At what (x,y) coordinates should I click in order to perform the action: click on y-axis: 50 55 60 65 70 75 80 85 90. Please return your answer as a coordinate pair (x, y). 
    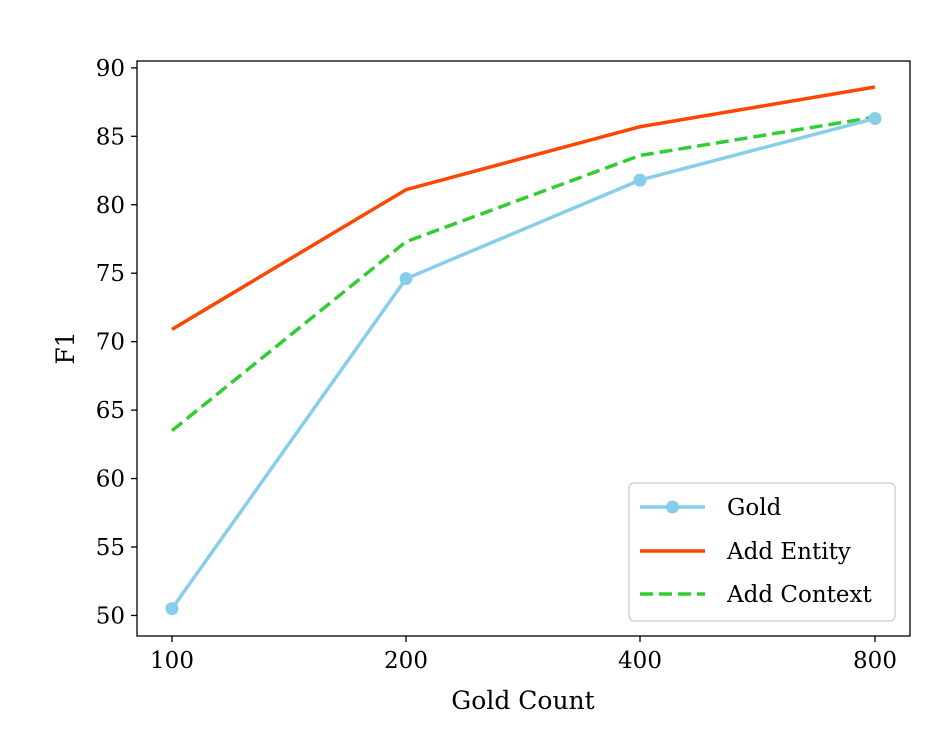
    Looking at the image, I should click on (116, 342).